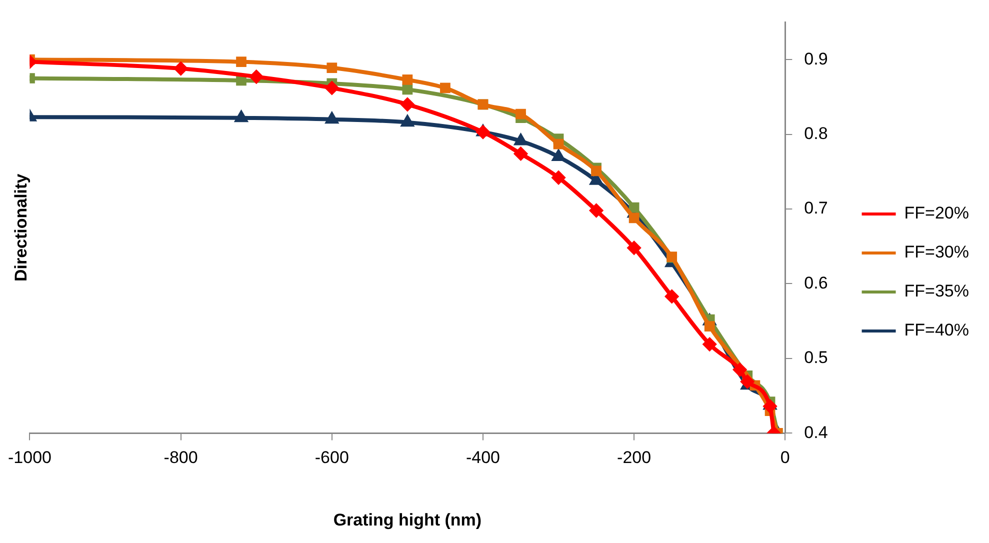 This screenshot has height=543, width=989. Describe the element at coordinates (816, 208) in the screenshot. I see `y-tick-label: 0.7` at that location.